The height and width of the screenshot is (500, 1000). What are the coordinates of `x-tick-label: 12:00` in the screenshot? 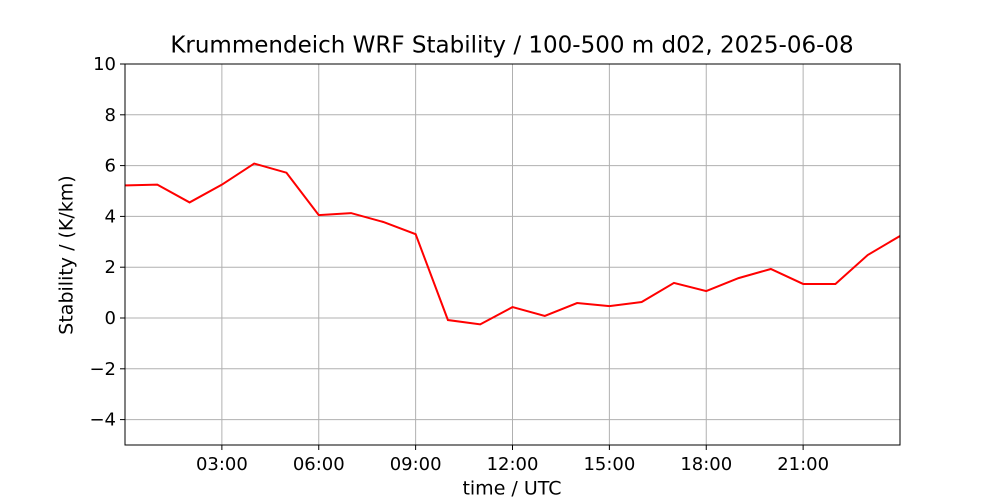 It's located at (513, 464).